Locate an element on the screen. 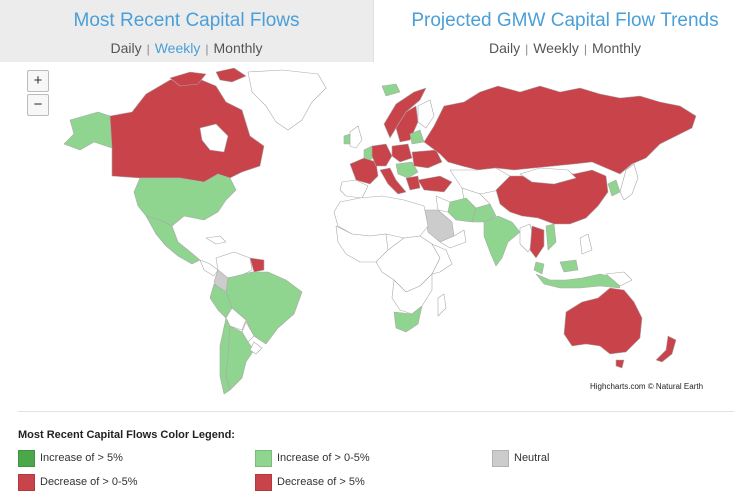 This screenshot has width=752, height=498. legend-item: Neutral is located at coordinates (520, 458).